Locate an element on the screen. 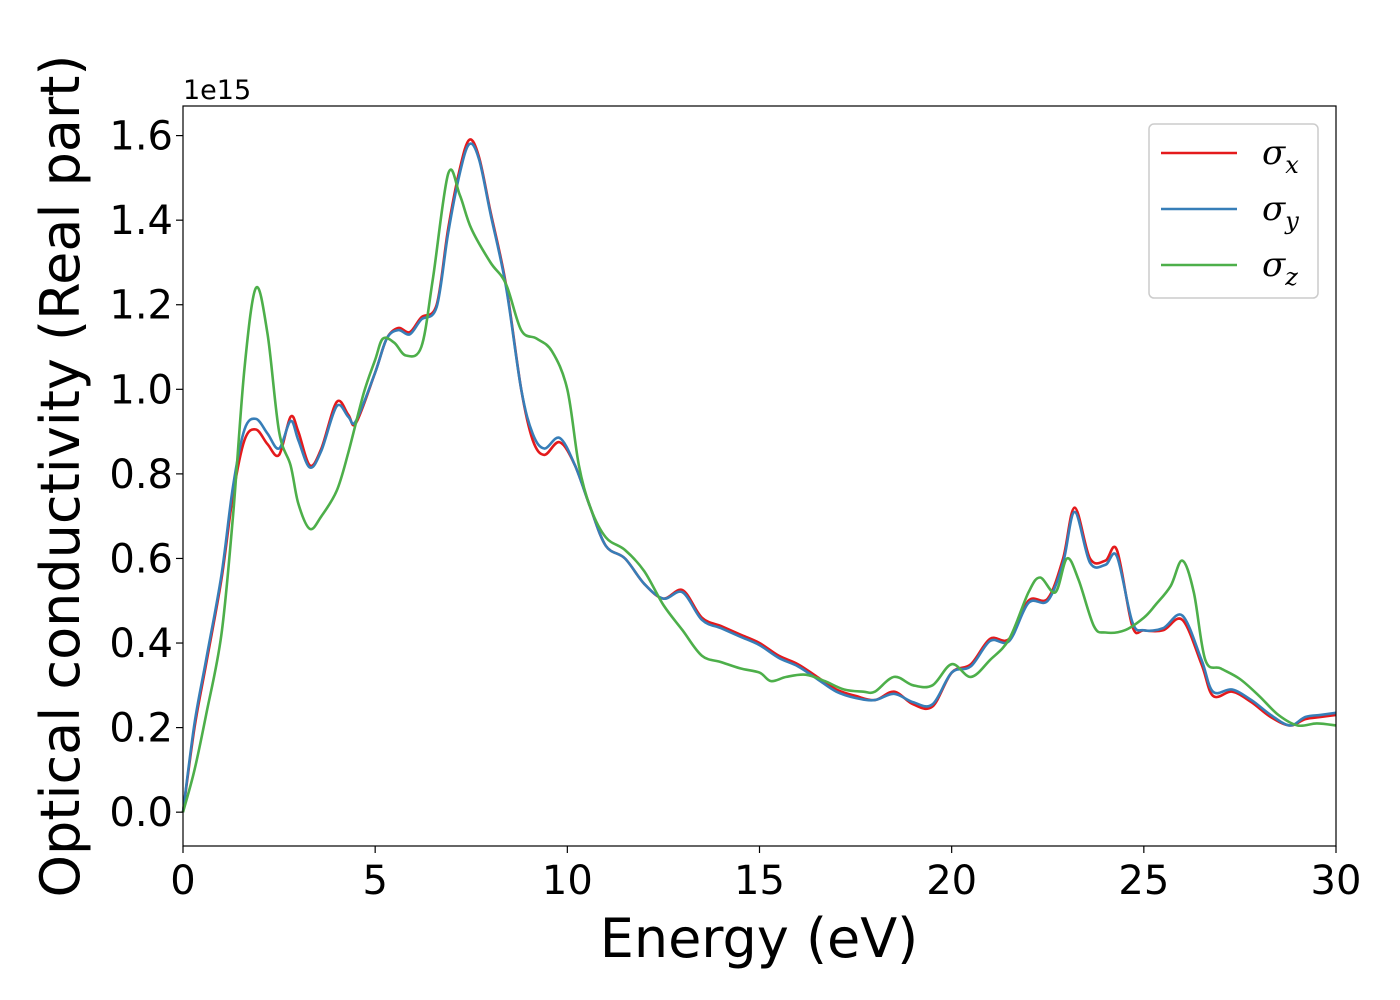 The height and width of the screenshot is (1000, 1400). y-tick-label: 0.6 is located at coordinates (141, 559).